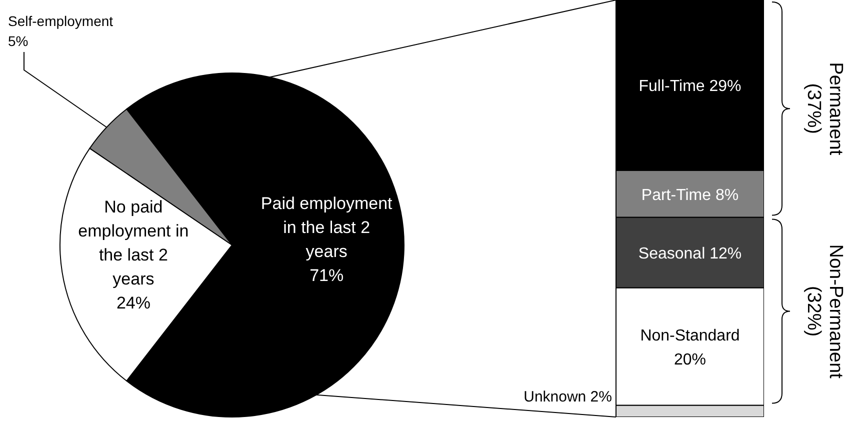 Image resolution: width=849 pixels, height=437 pixels. I want to click on slice-label: No paid employment in the last 2 years, so click(133, 243).